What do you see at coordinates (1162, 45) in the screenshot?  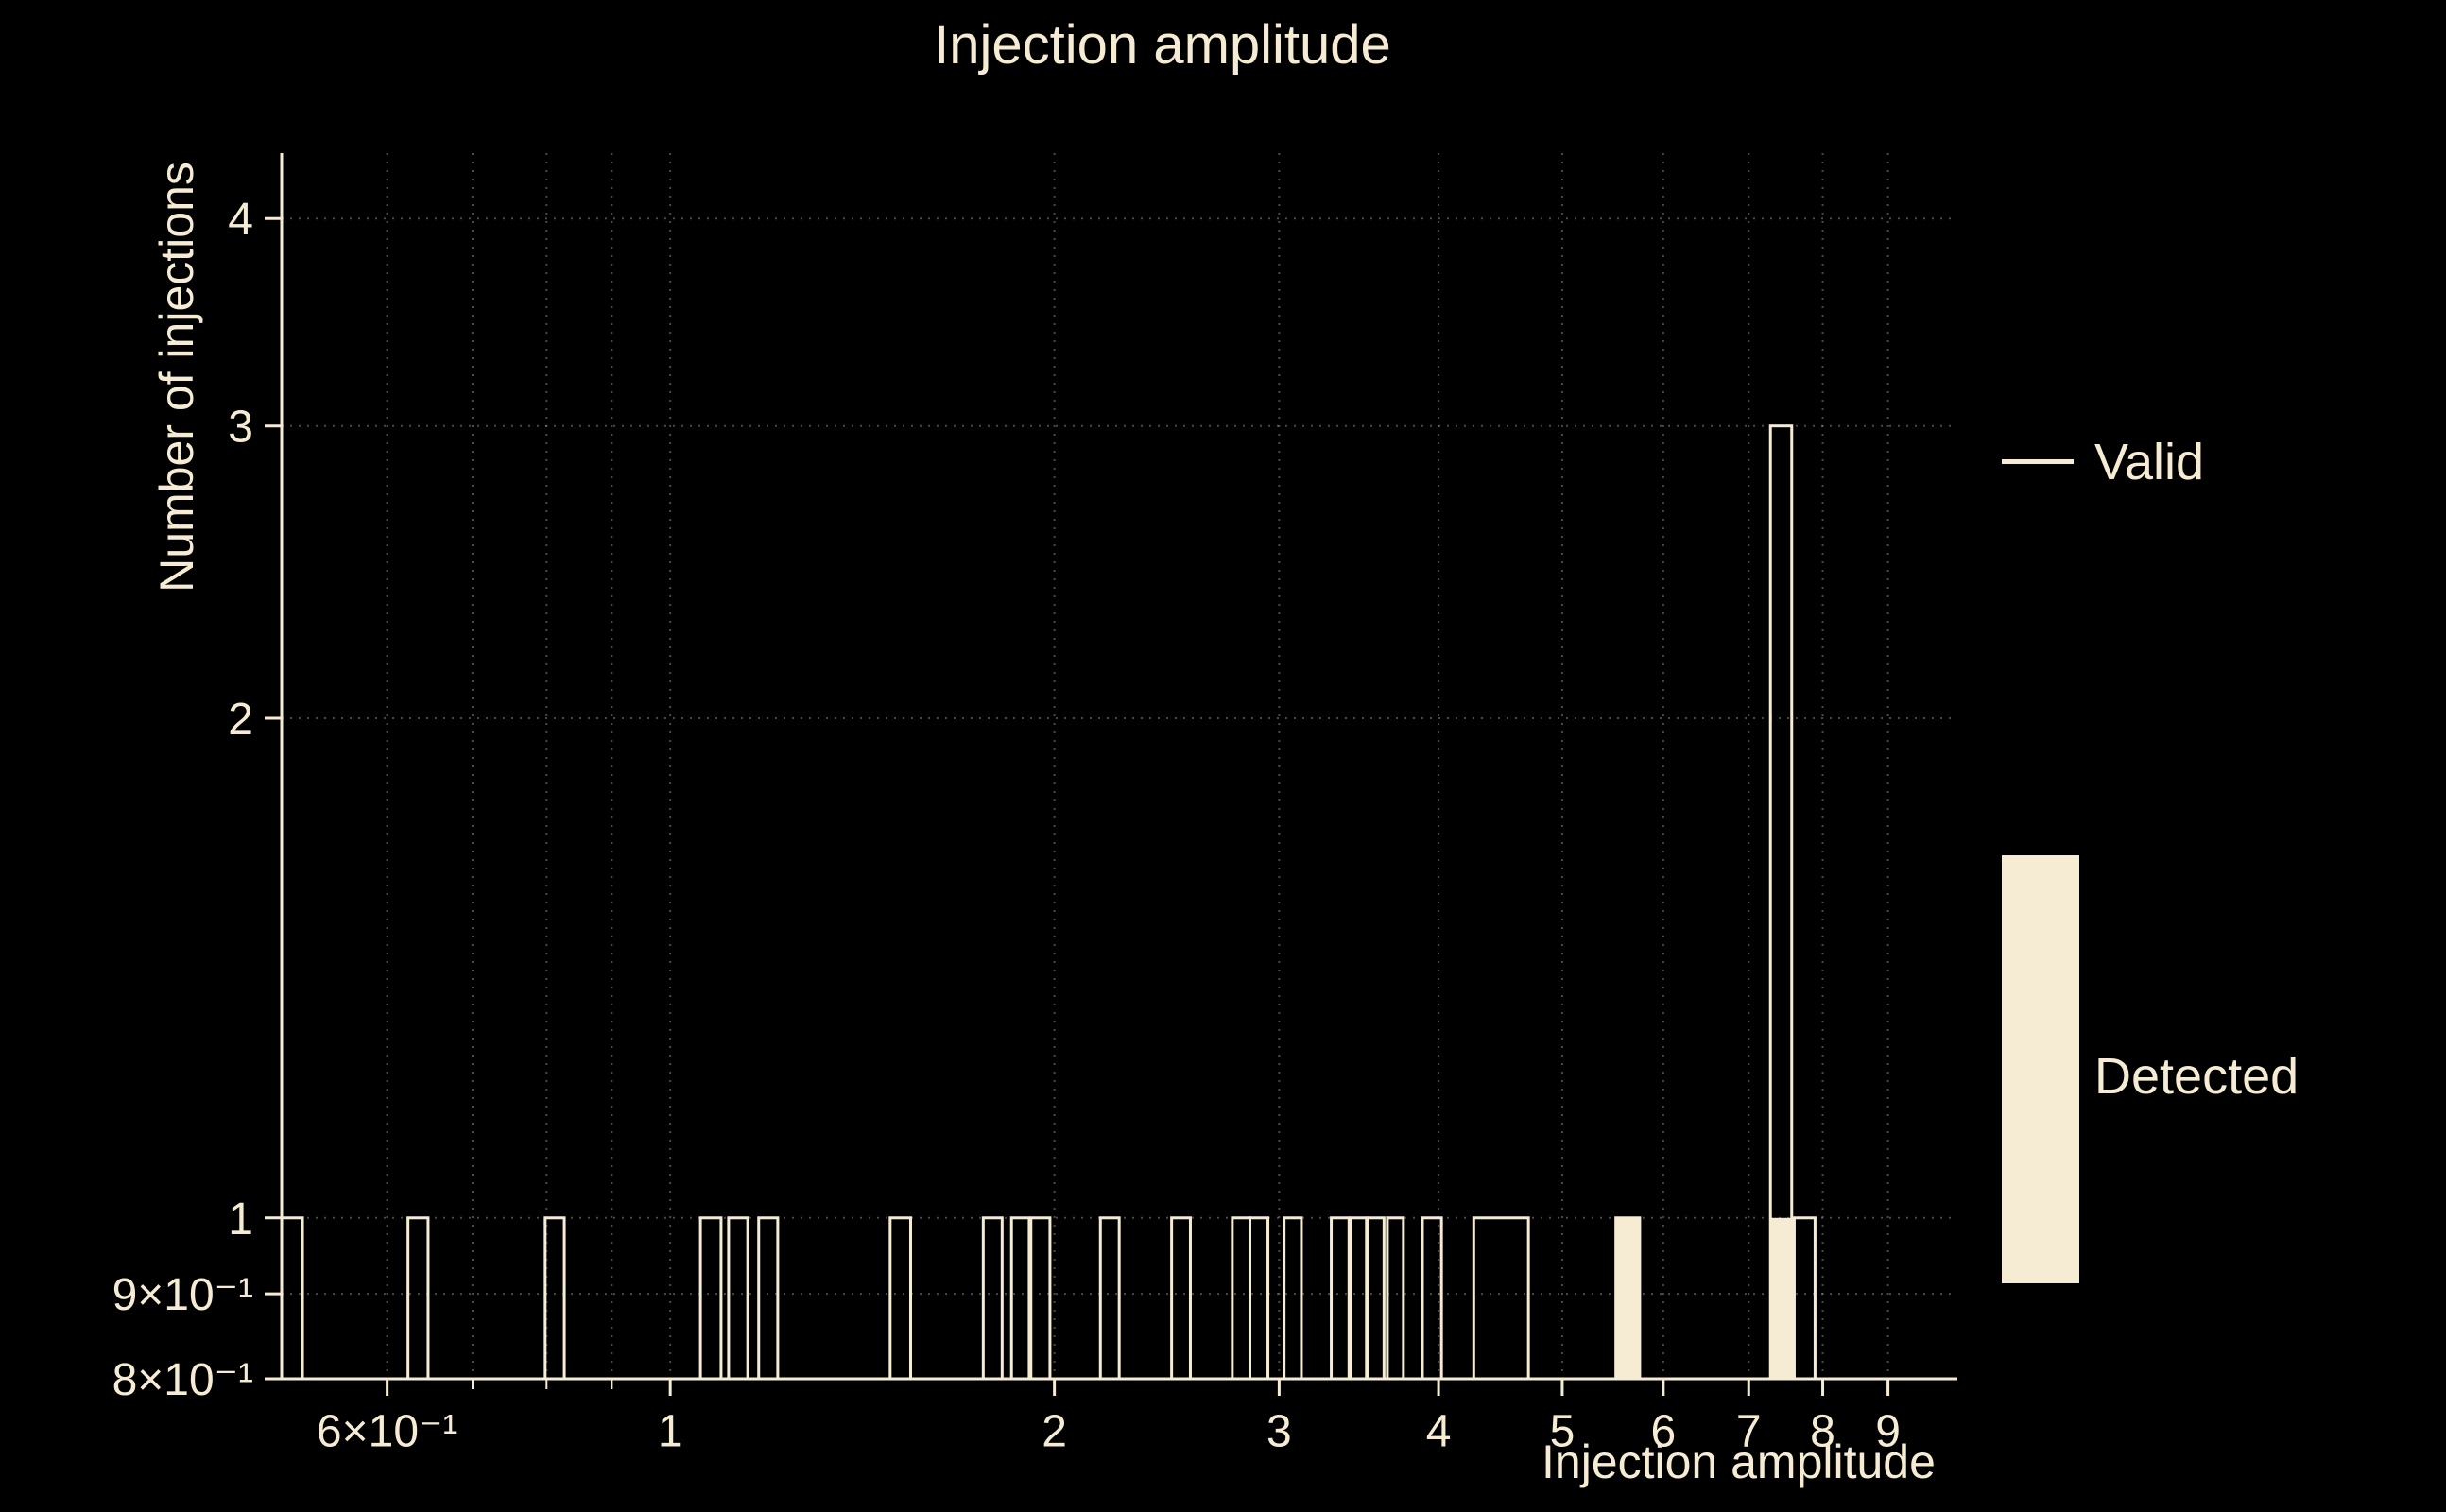 I see `chart-title: Injection amplitude` at bounding box center [1162, 45].